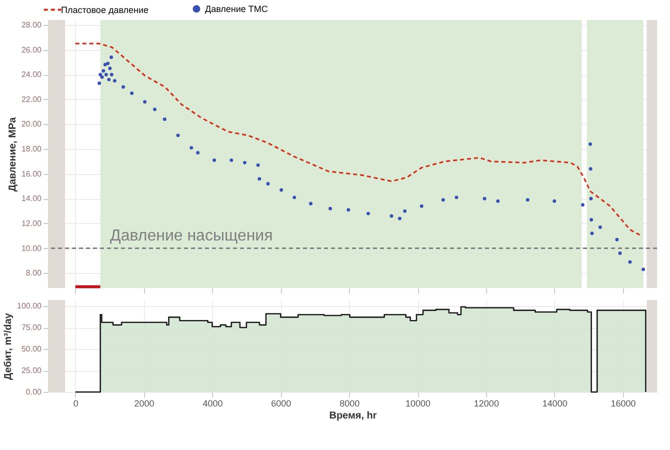  Describe the element at coordinates (191, 235) in the screenshot. I see `ref-line-label: Давление насыщения` at that location.